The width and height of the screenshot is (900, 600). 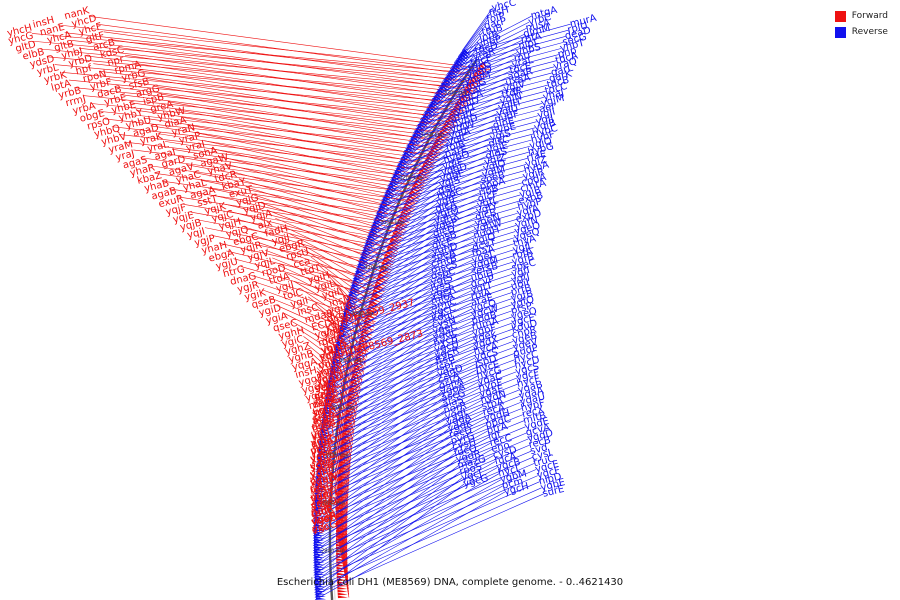 I want to click on reverse-gene-label: yhaJ, so click(x=553, y=95).